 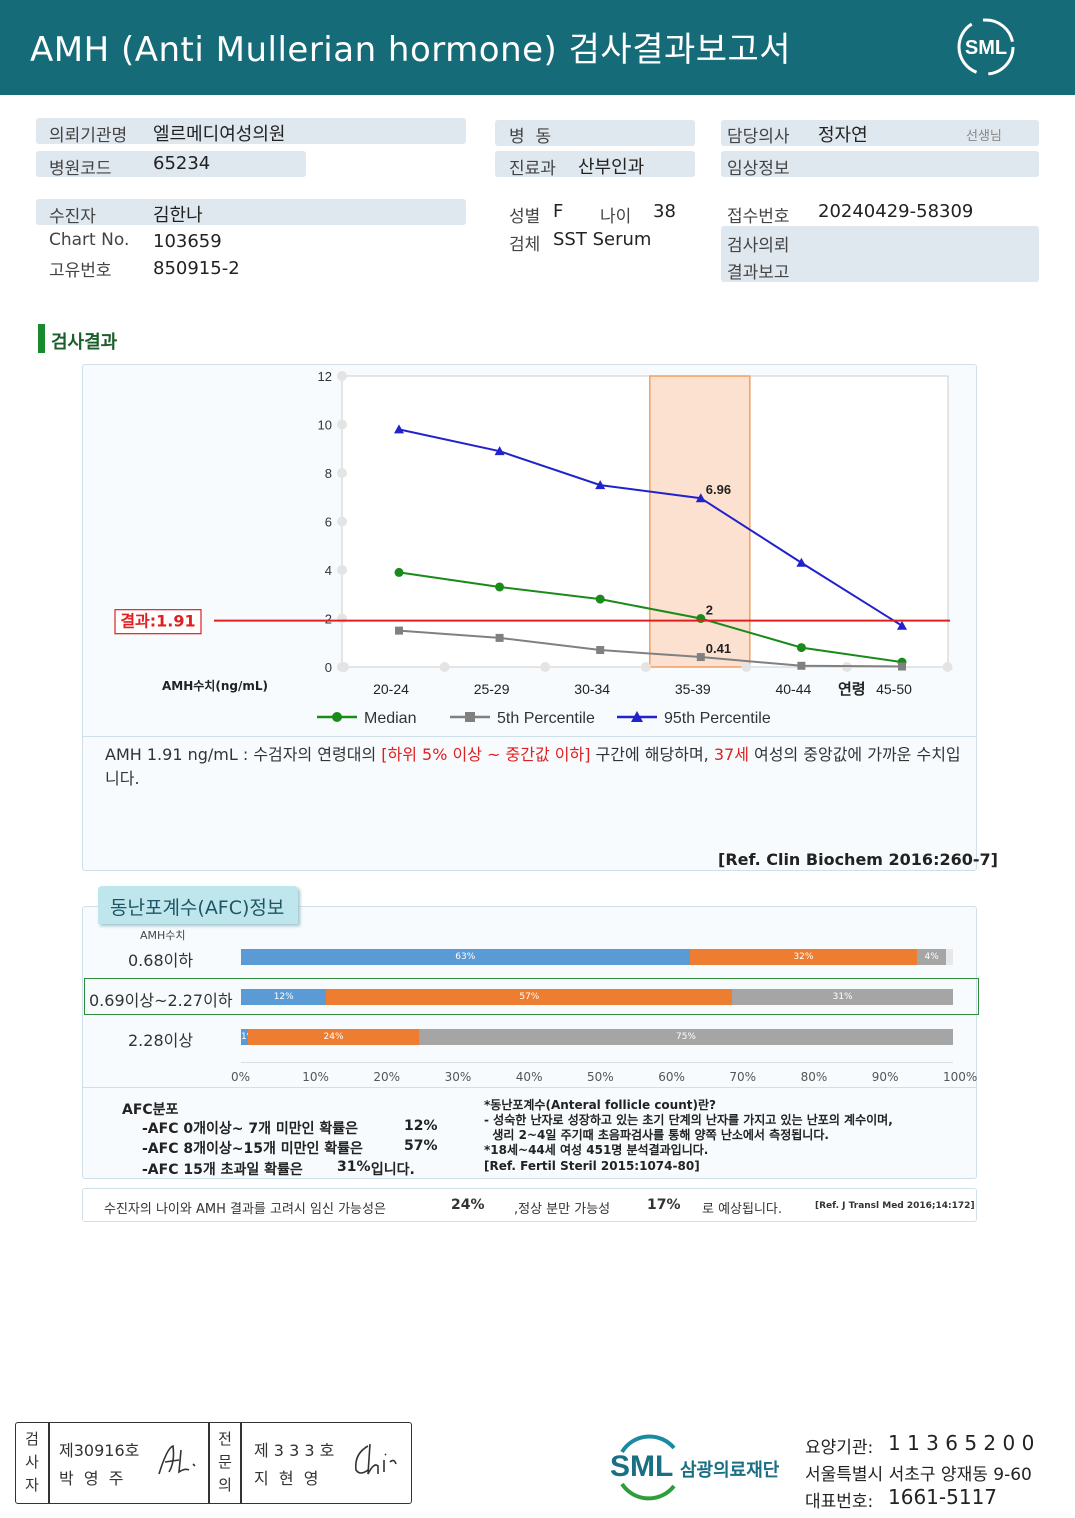 I want to click on hospital-code-value: 65234, so click(x=182, y=163).